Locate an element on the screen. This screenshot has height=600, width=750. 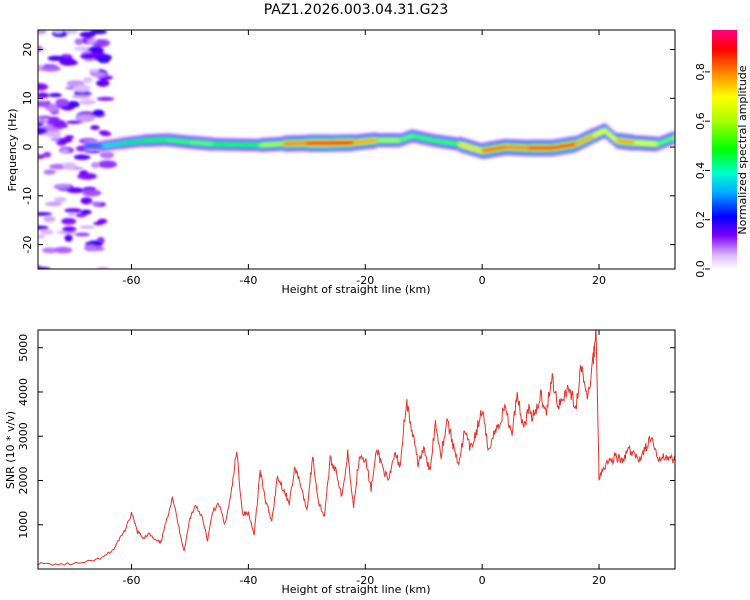
snr-x-tick-label: -60 is located at coordinates (132, 580).